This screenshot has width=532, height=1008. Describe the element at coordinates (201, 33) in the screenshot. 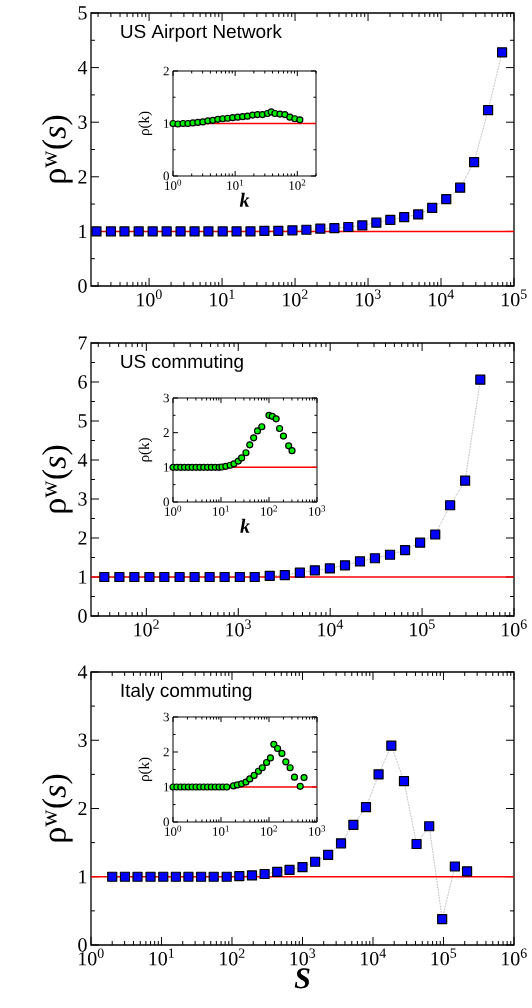

I see `text: US Airport Network` at that location.